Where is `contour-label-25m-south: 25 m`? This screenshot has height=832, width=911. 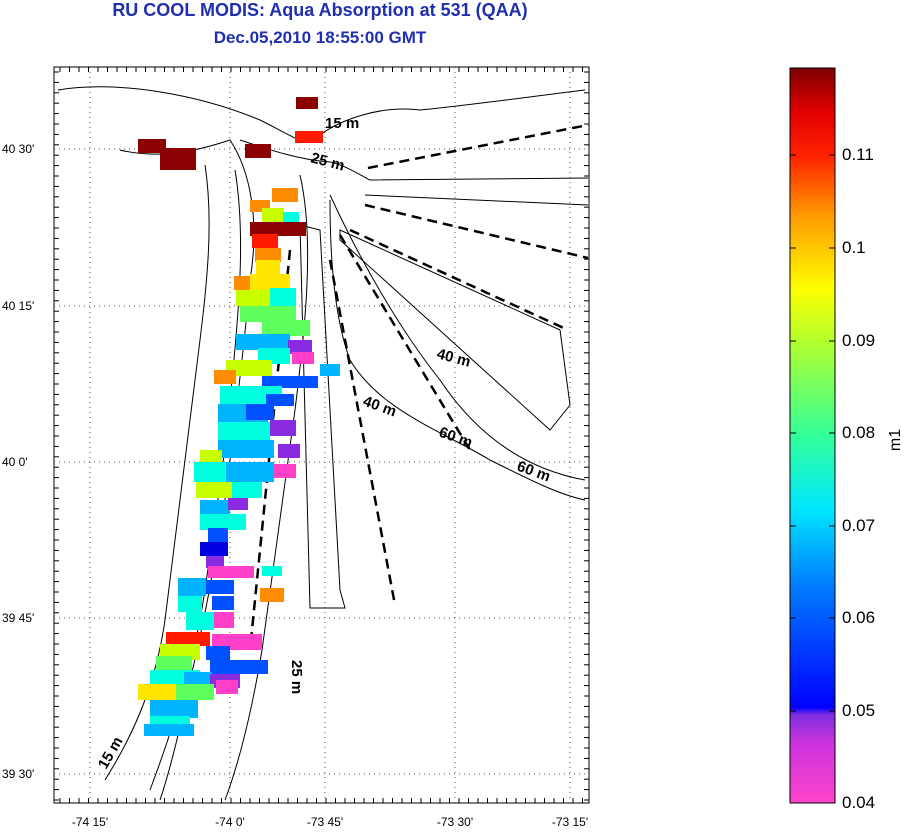
contour-label-25m-south: 25 m is located at coordinates (296, 677).